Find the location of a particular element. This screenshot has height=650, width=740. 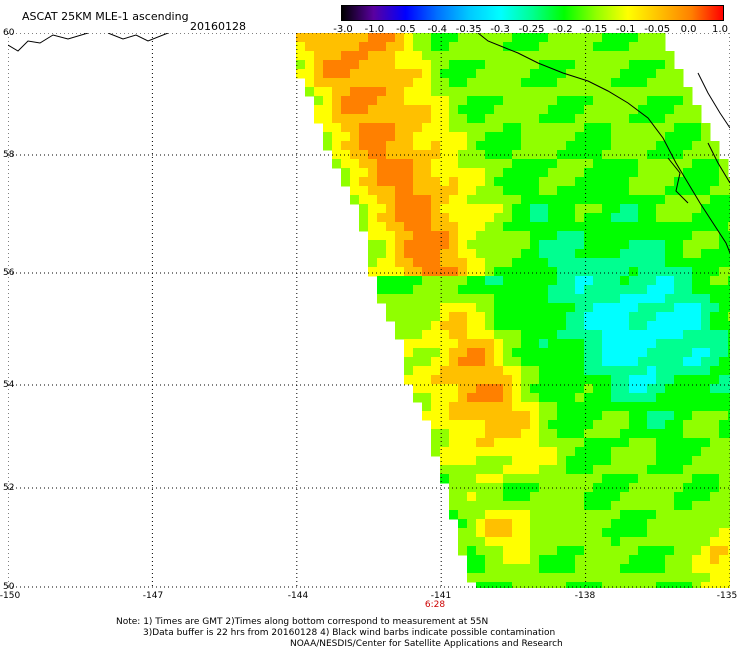

map-date: 20160128 is located at coordinates (218, 26).